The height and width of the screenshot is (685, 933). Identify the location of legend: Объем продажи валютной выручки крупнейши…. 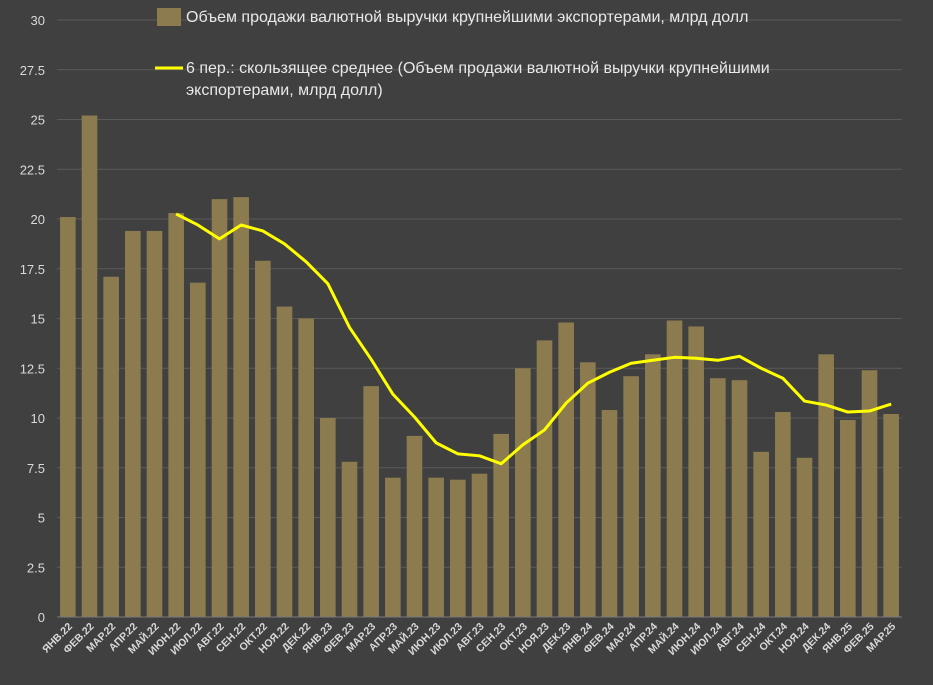
(464, 53).